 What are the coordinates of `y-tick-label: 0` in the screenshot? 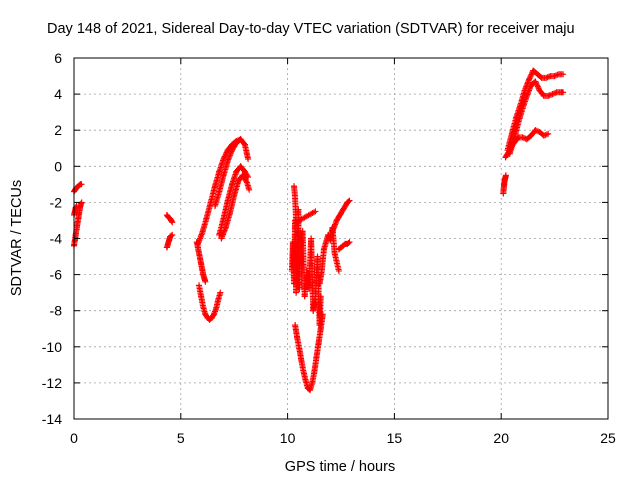 It's located at (58, 166).